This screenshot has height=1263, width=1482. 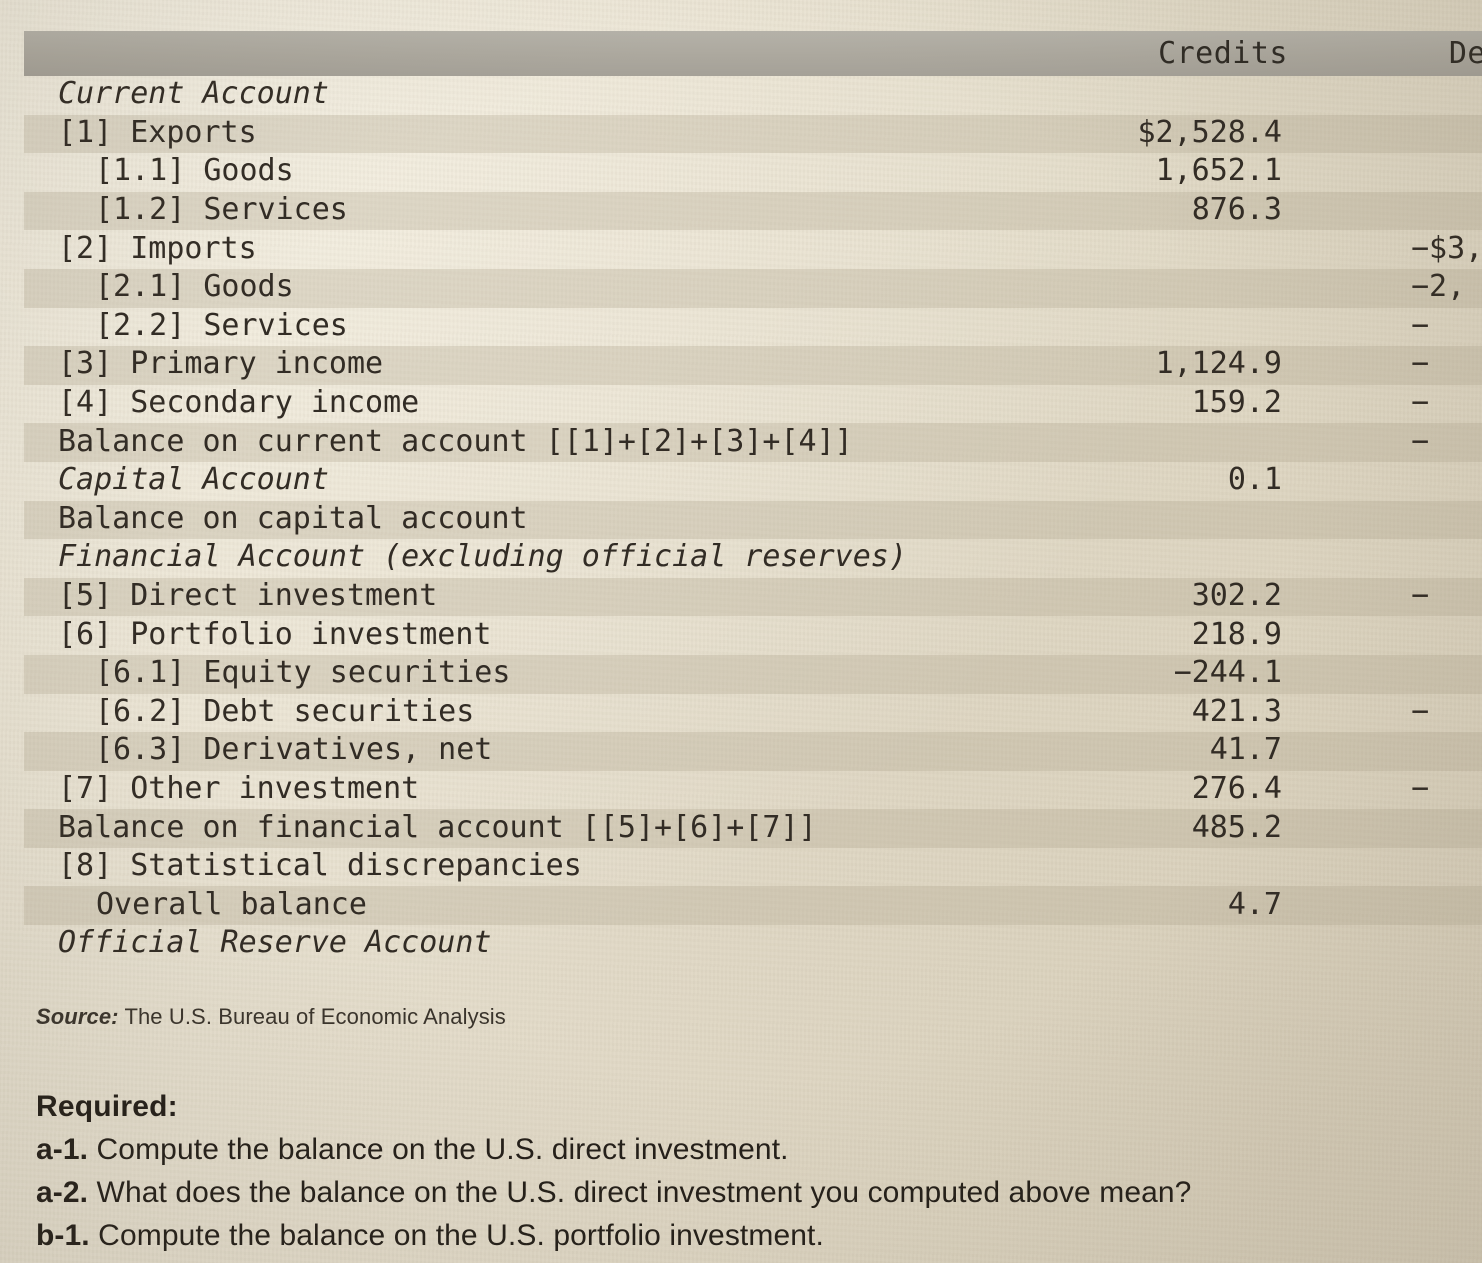 I want to click on table-row: [2.1] Goods −2,, so click(x=741, y=288).